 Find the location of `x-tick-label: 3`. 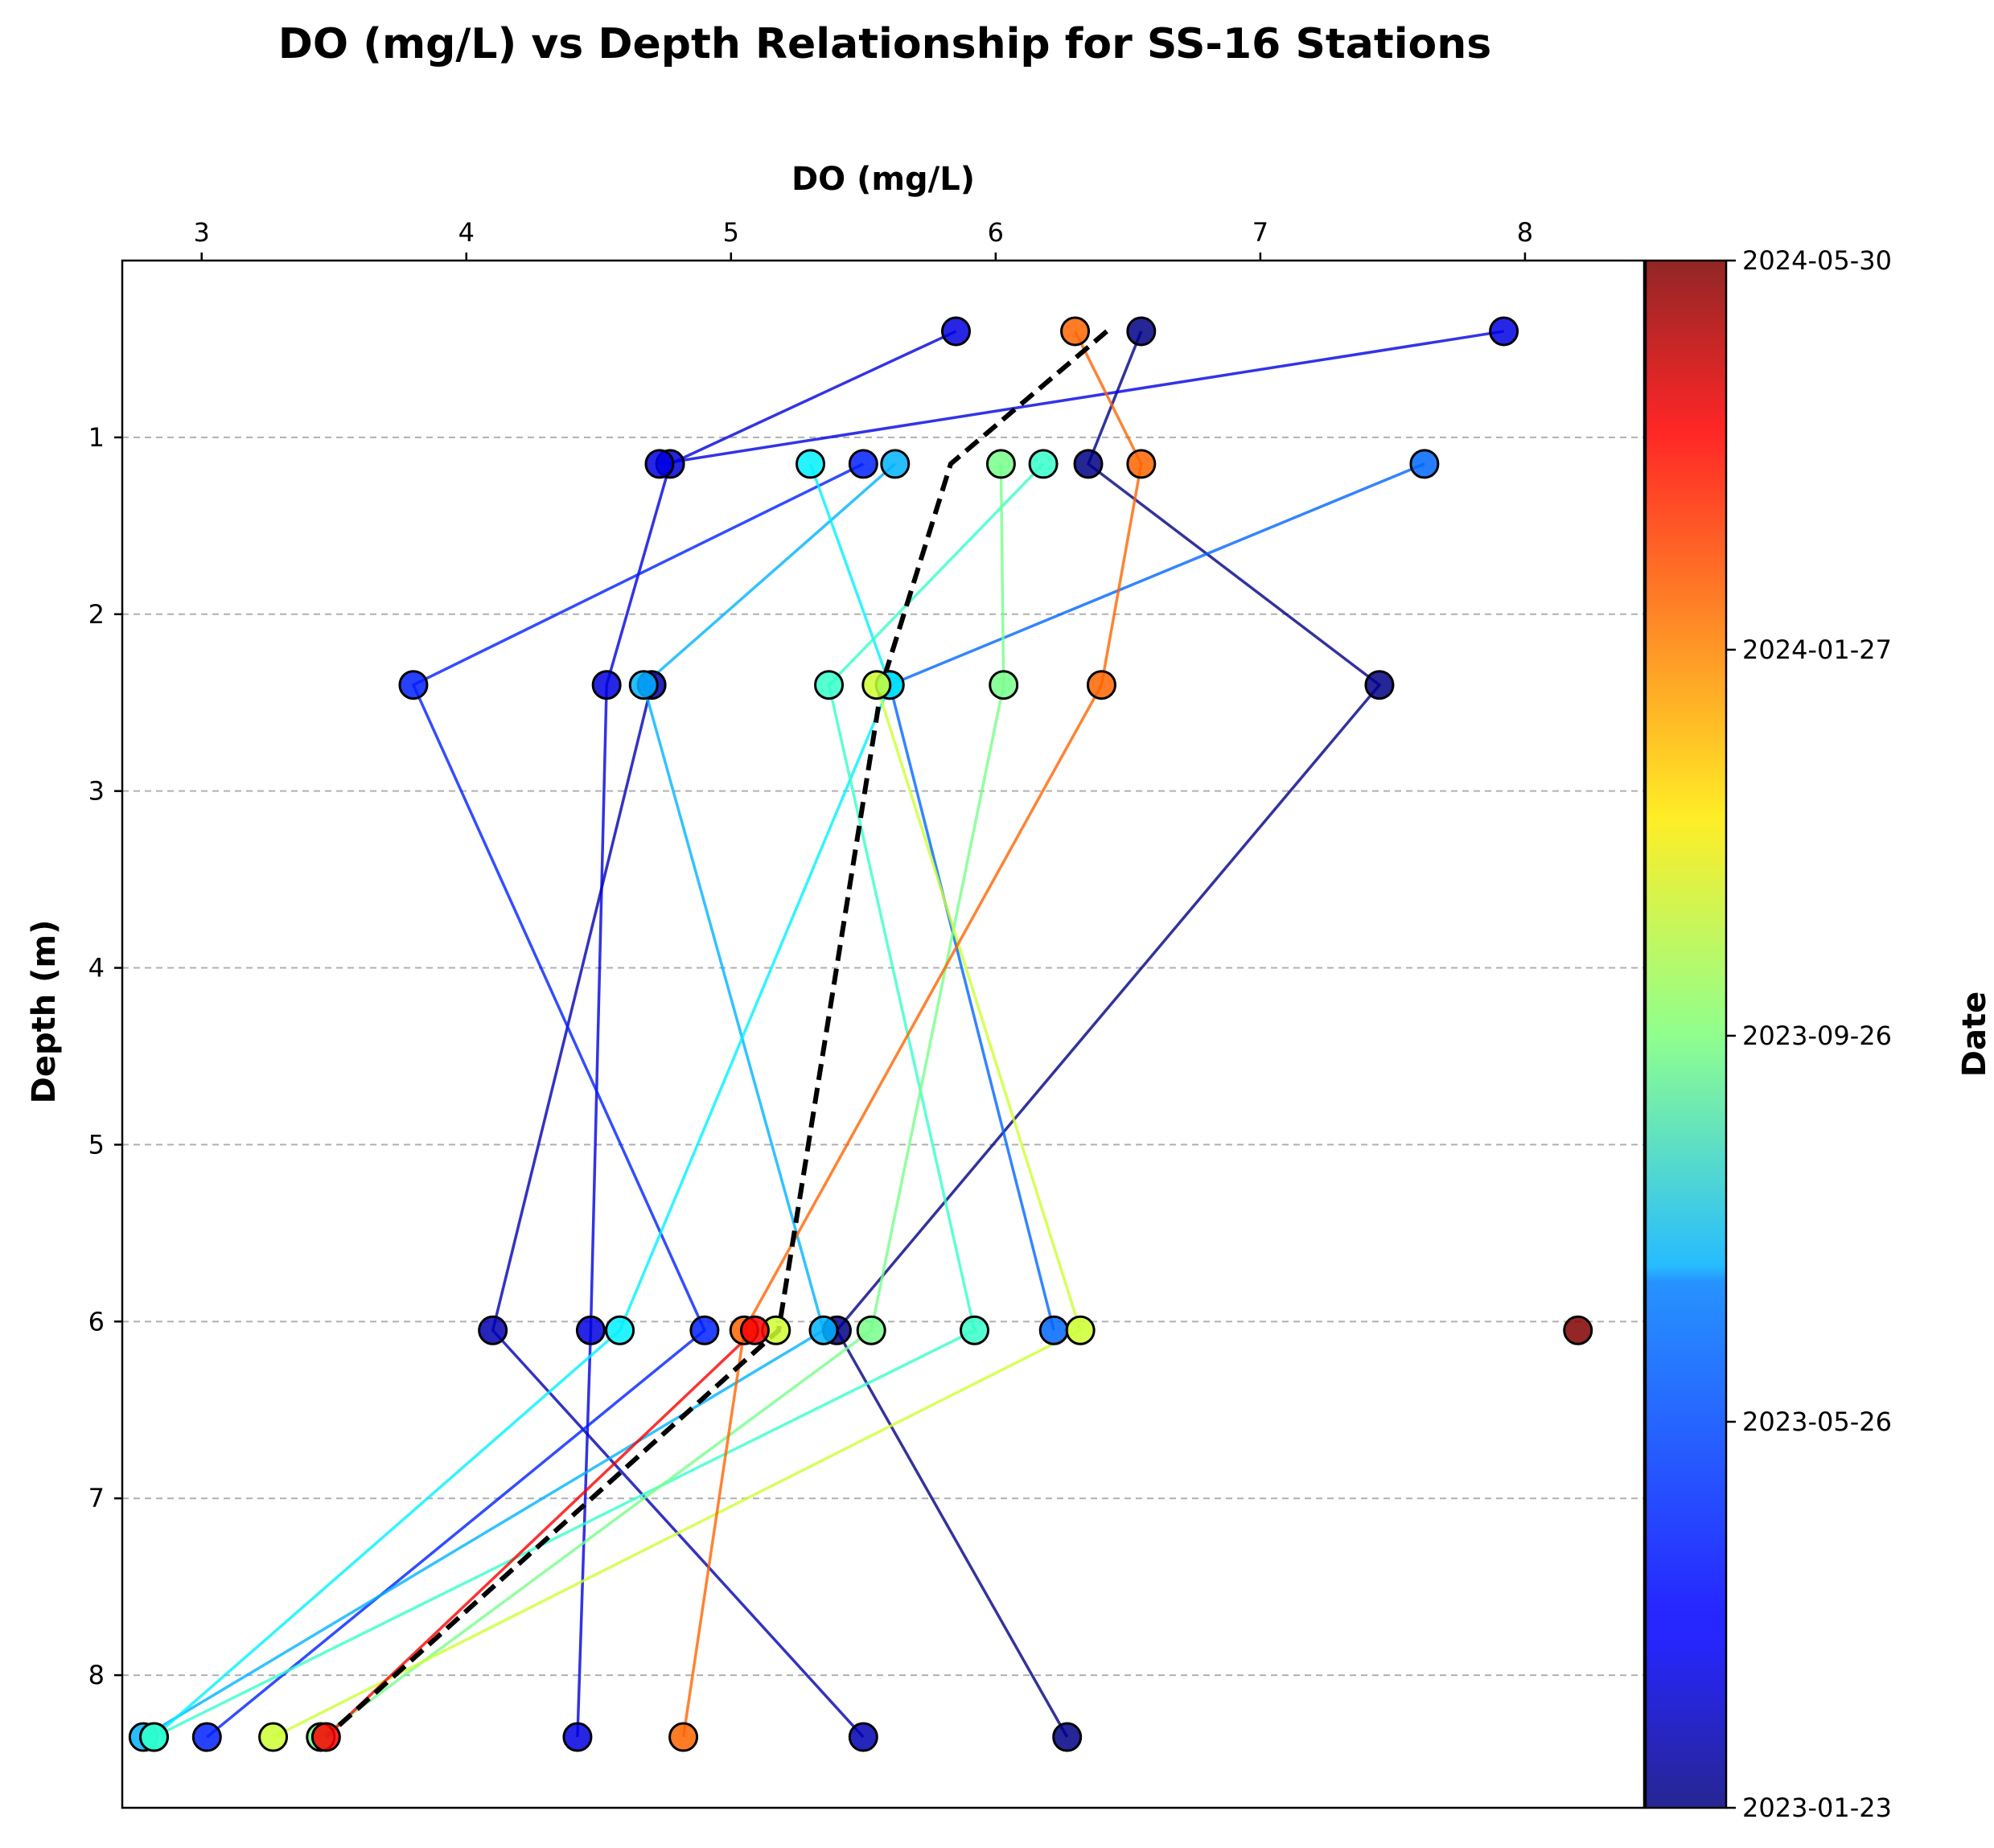

x-tick-label: 3 is located at coordinates (202, 232).